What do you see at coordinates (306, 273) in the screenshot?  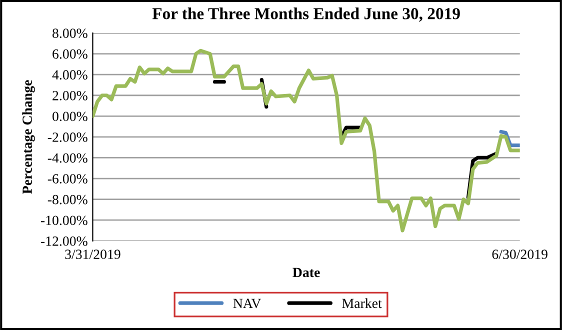 I see `x-axis-title: Date` at bounding box center [306, 273].